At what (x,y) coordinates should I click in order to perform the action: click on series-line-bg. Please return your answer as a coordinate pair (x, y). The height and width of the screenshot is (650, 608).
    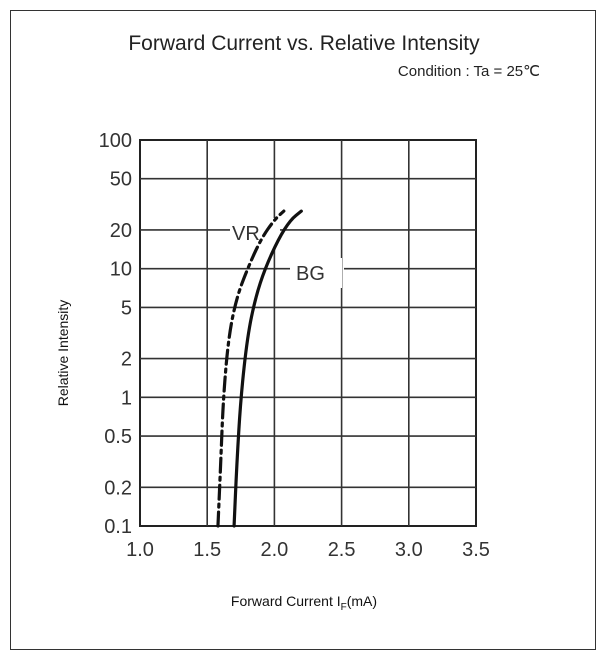
    Looking at the image, I should click on (267, 368).